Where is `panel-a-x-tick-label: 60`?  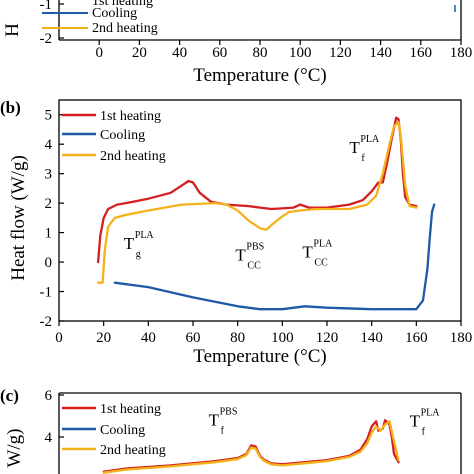
panel-a-x-tick-label: 60 is located at coordinates (219, 53).